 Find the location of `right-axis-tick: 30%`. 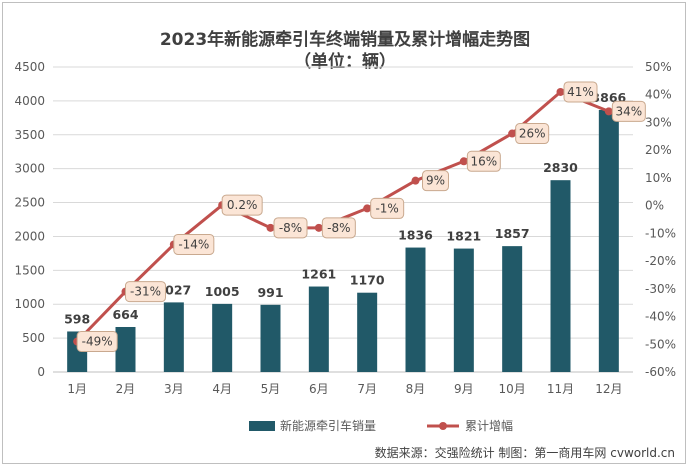

right-axis-tick: 30% is located at coordinates (658, 122).